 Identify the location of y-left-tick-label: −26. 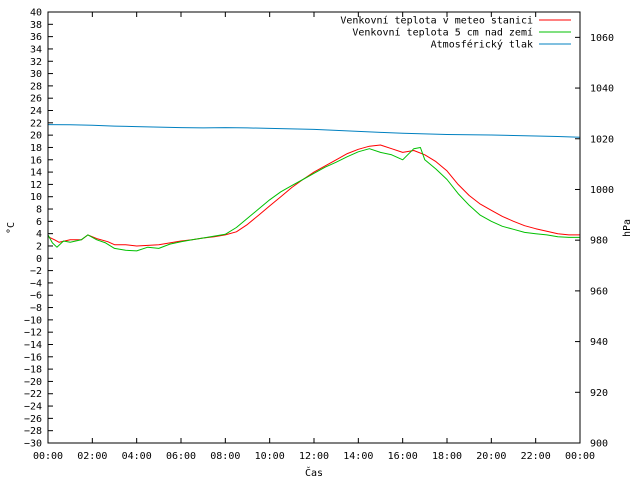
(33, 419).